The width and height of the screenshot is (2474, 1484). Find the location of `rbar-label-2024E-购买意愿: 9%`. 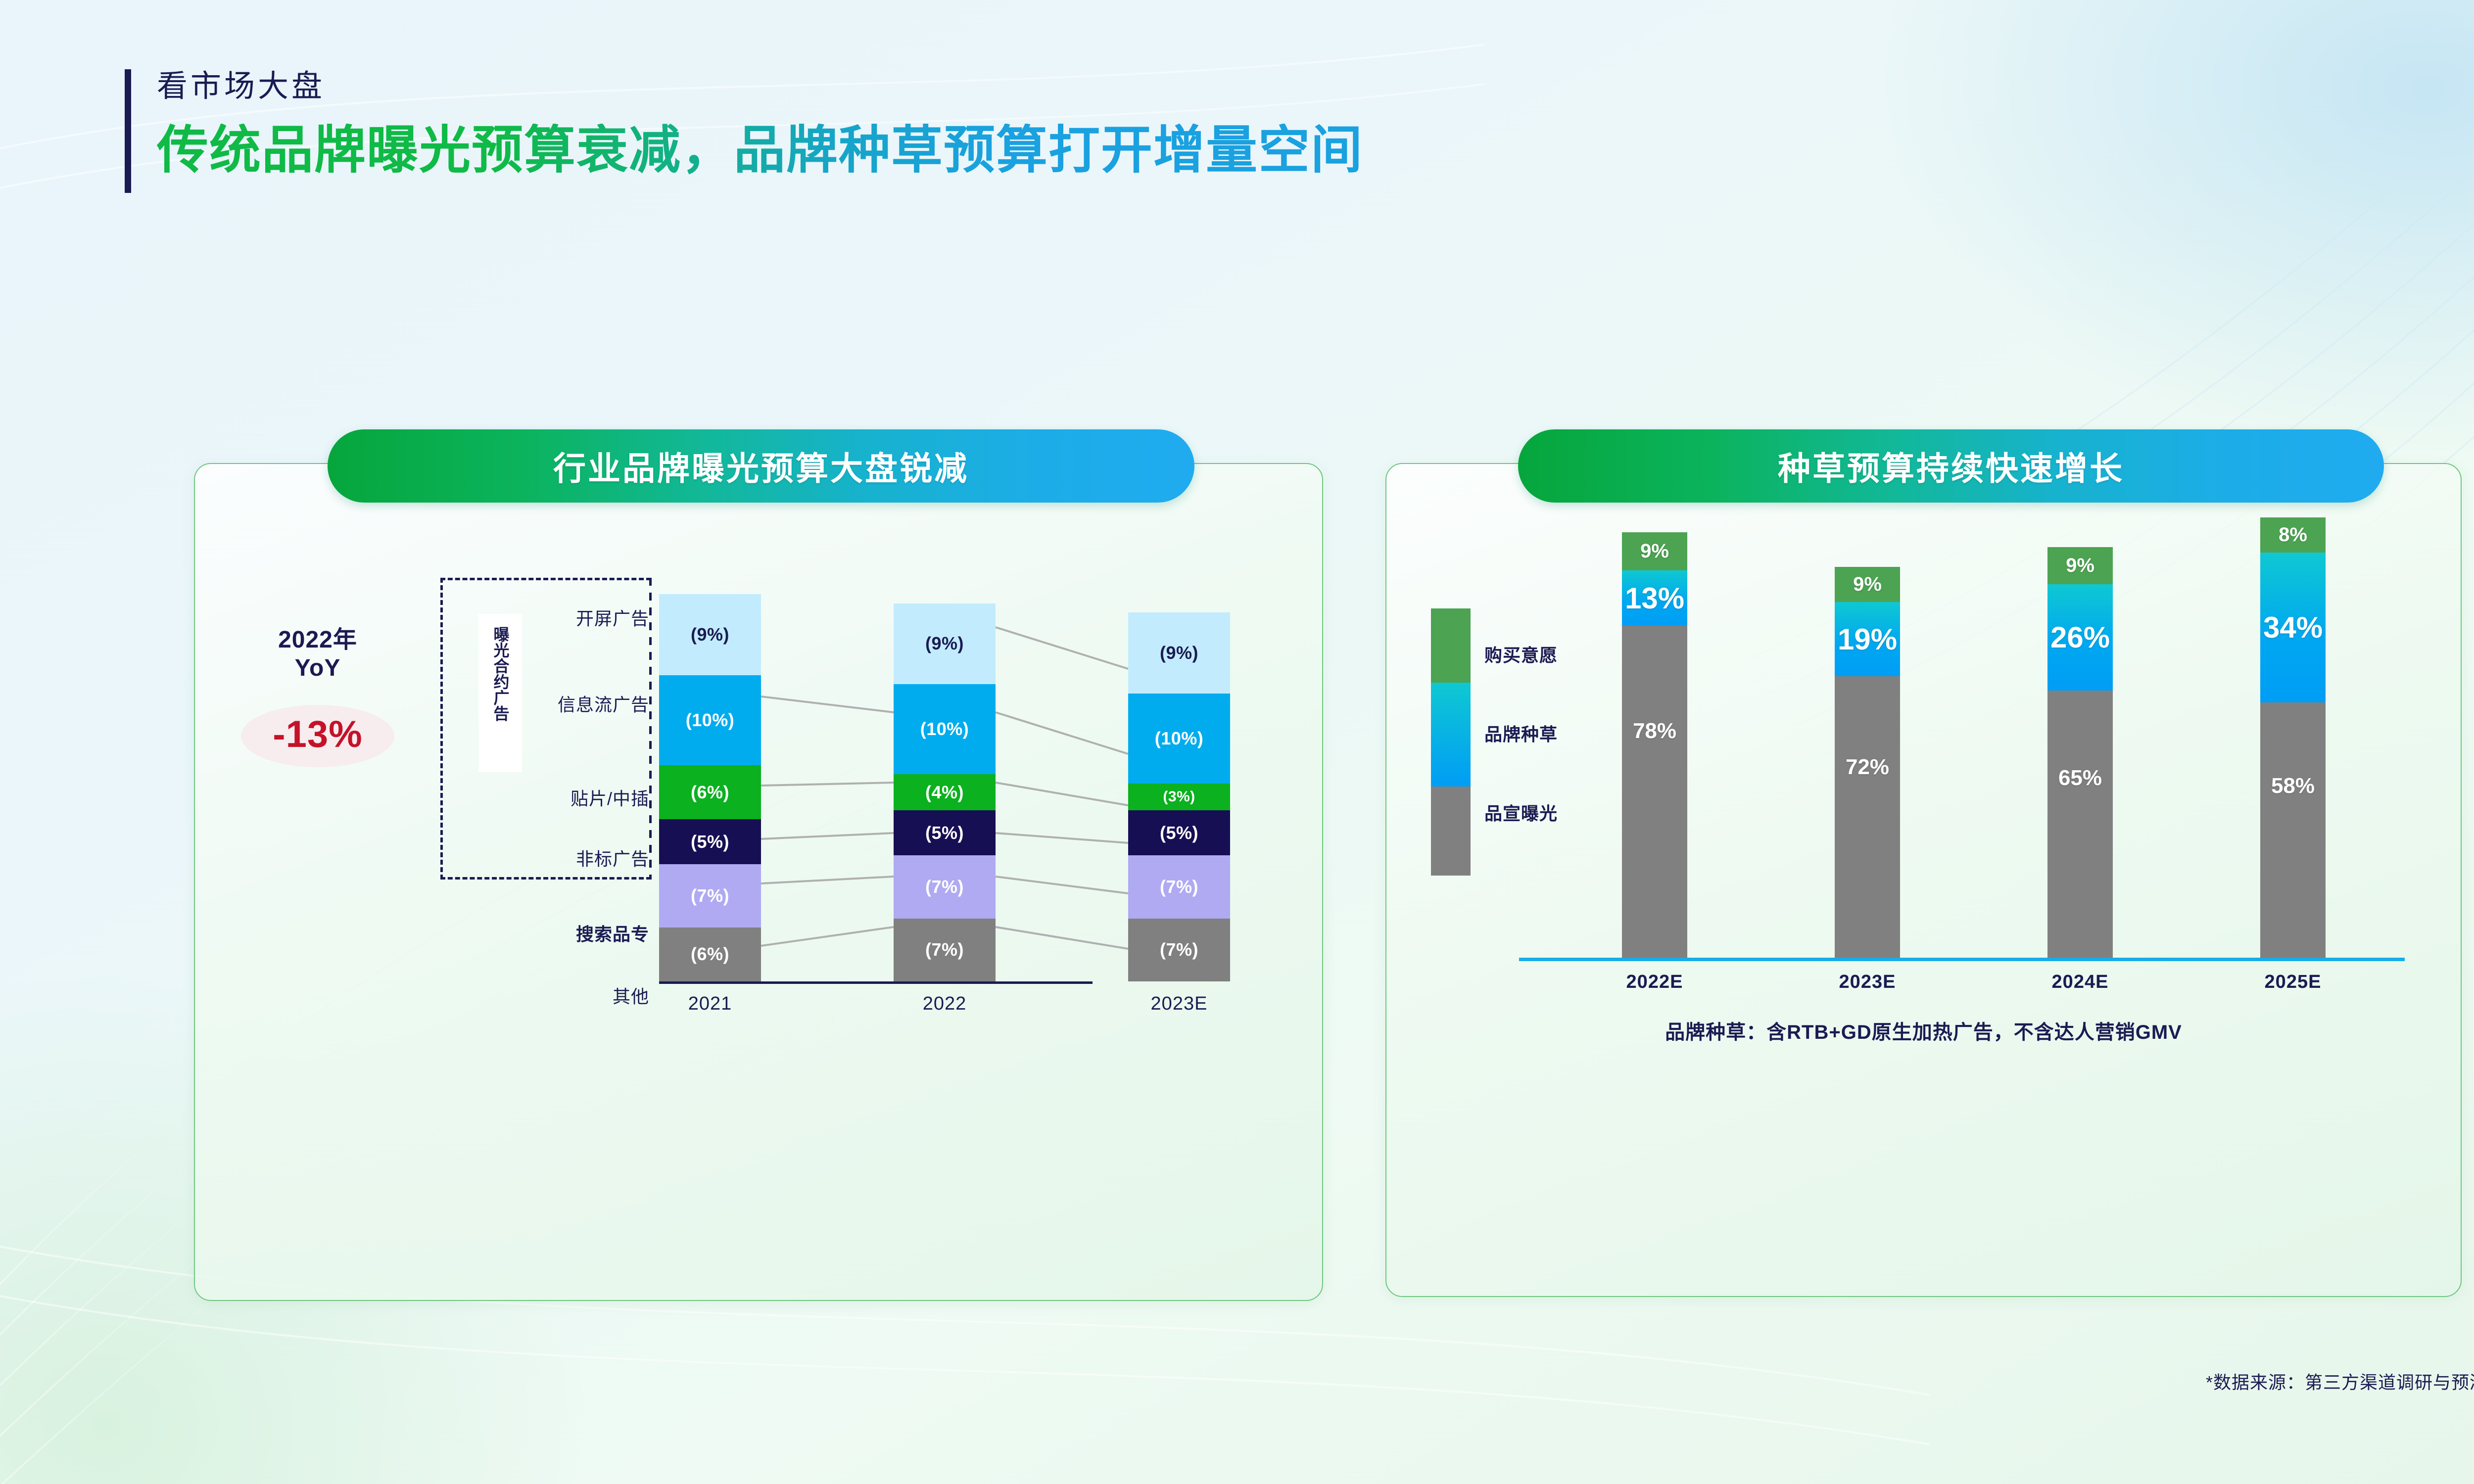

rbar-label-2024E-购买意愿: 9% is located at coordinates (2080, 565).